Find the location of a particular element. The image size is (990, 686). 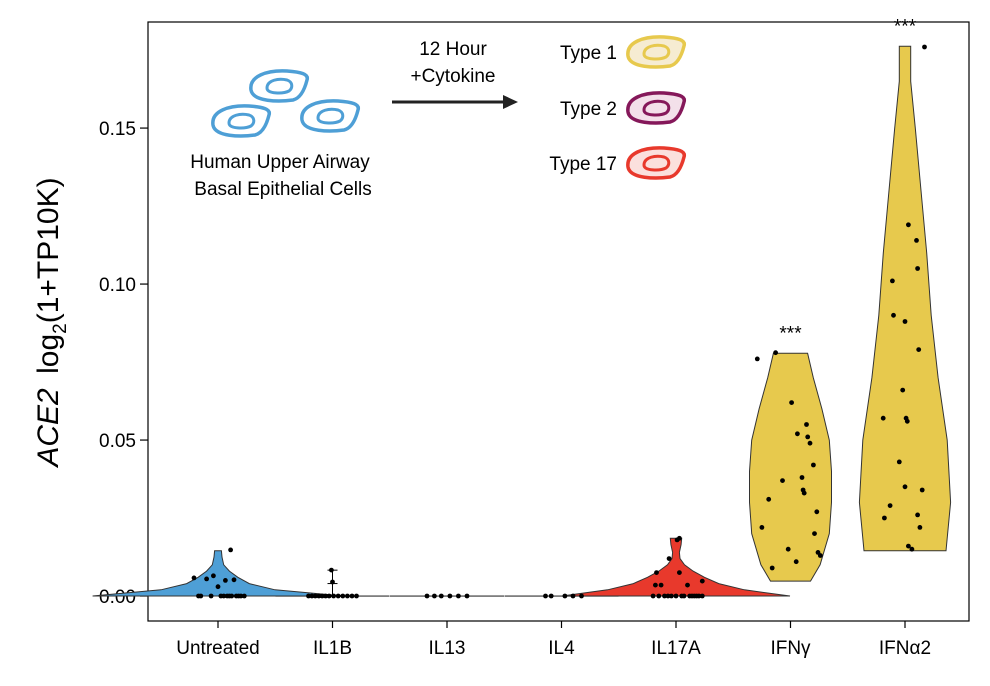

y-axis-title-expr: log is located at coordinates (48, 354).